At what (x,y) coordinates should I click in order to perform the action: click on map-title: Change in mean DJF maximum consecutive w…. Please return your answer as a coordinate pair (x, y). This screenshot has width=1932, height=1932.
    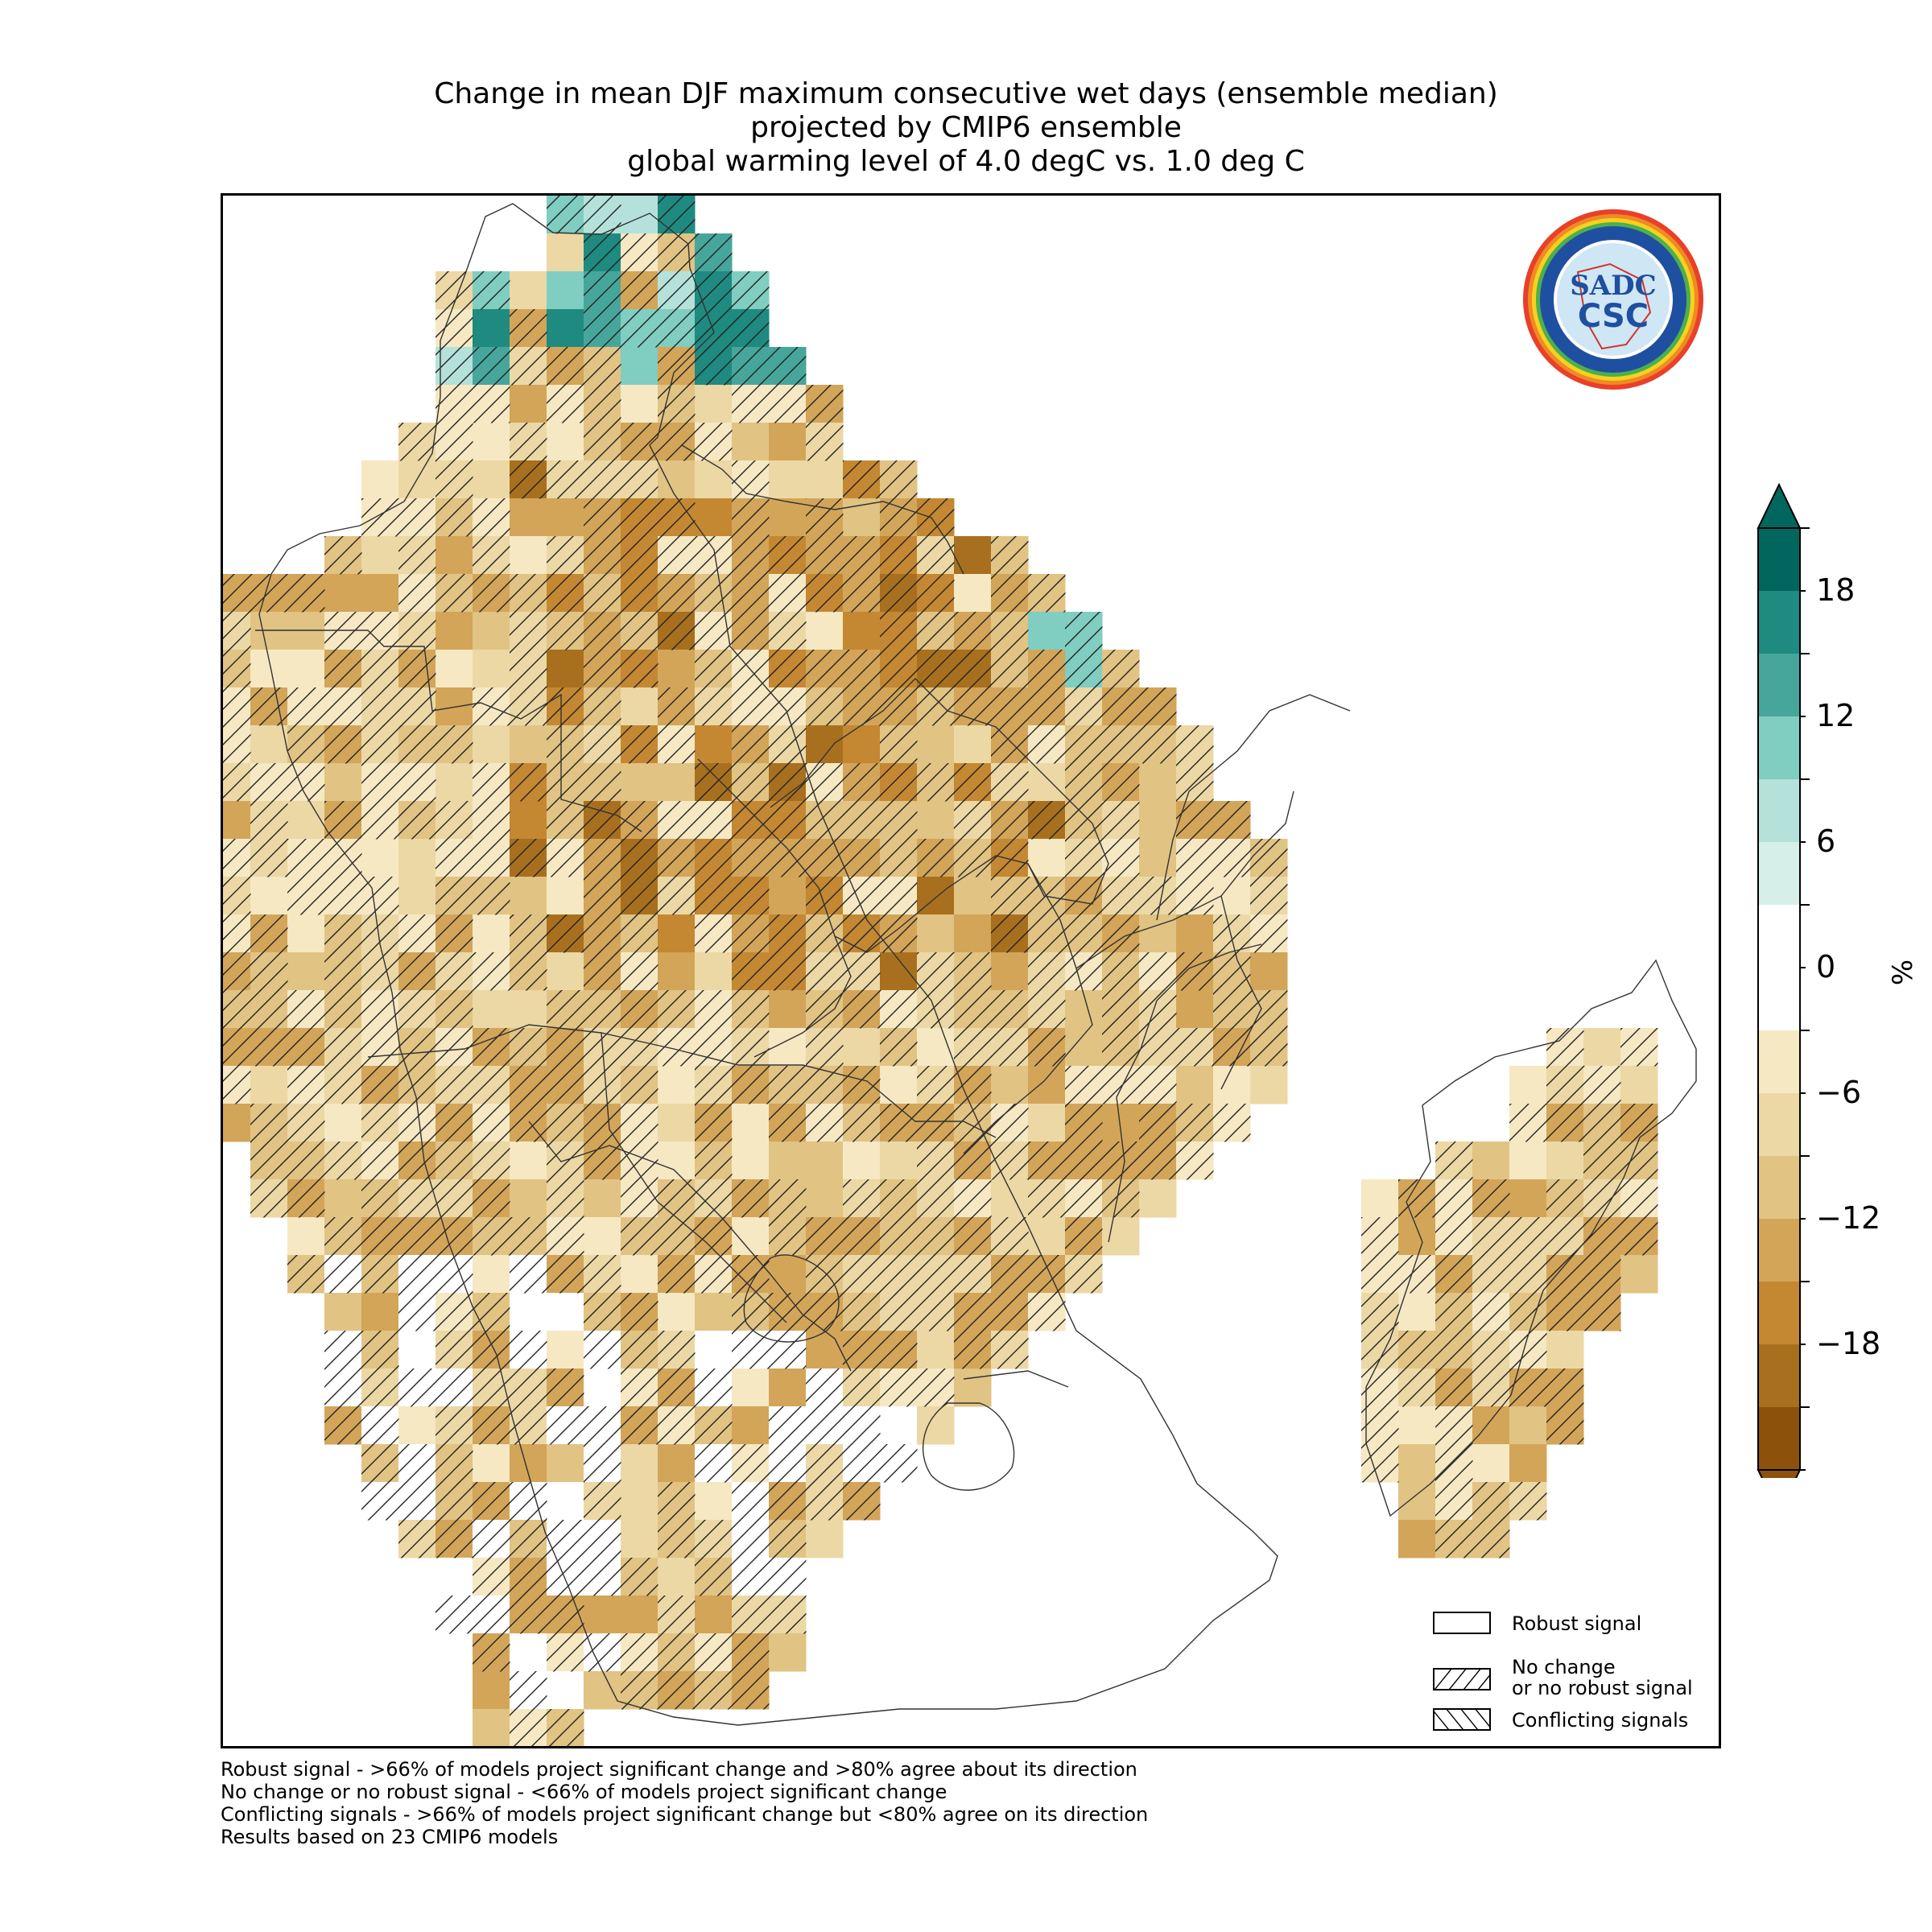
    Looking at the image, I should click on (966, 128).